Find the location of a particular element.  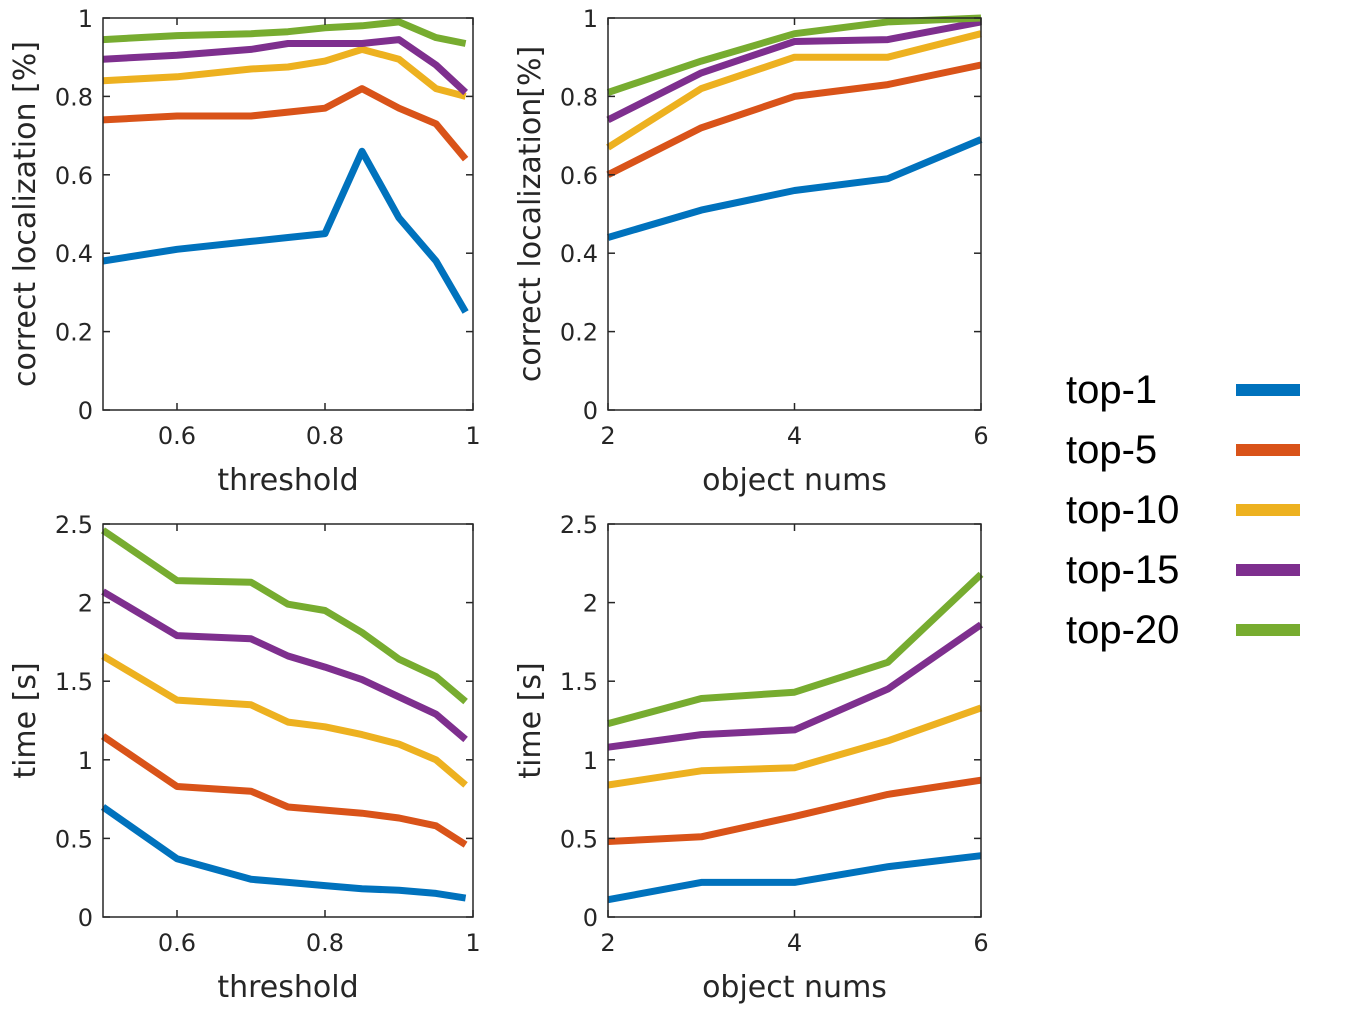

legend-label: top-20 is located at coordinates (1123, 629).